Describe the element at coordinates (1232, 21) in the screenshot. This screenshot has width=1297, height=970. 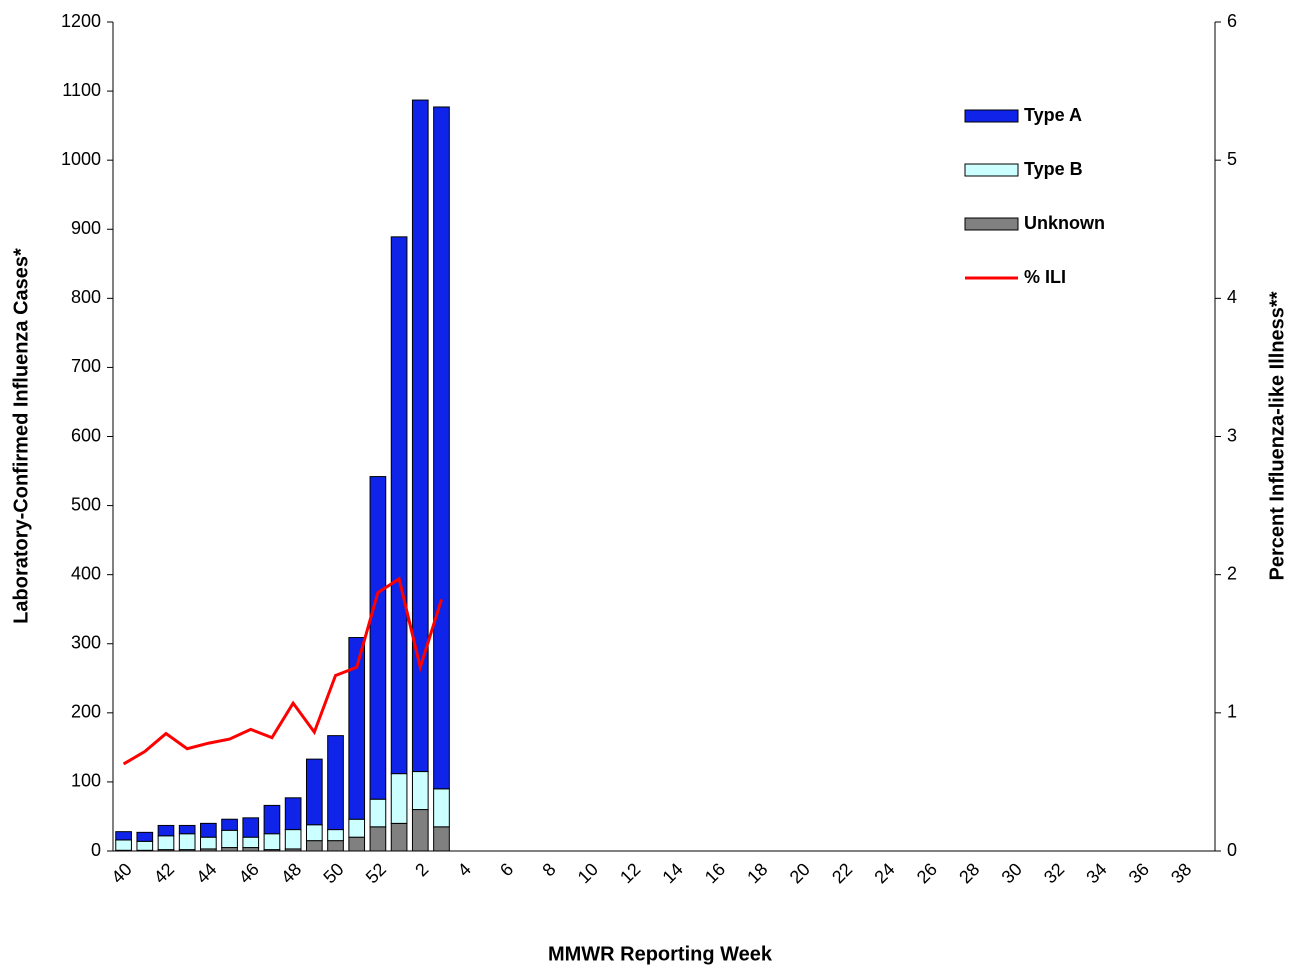
I see `y2-tick-label: 6` at that location.